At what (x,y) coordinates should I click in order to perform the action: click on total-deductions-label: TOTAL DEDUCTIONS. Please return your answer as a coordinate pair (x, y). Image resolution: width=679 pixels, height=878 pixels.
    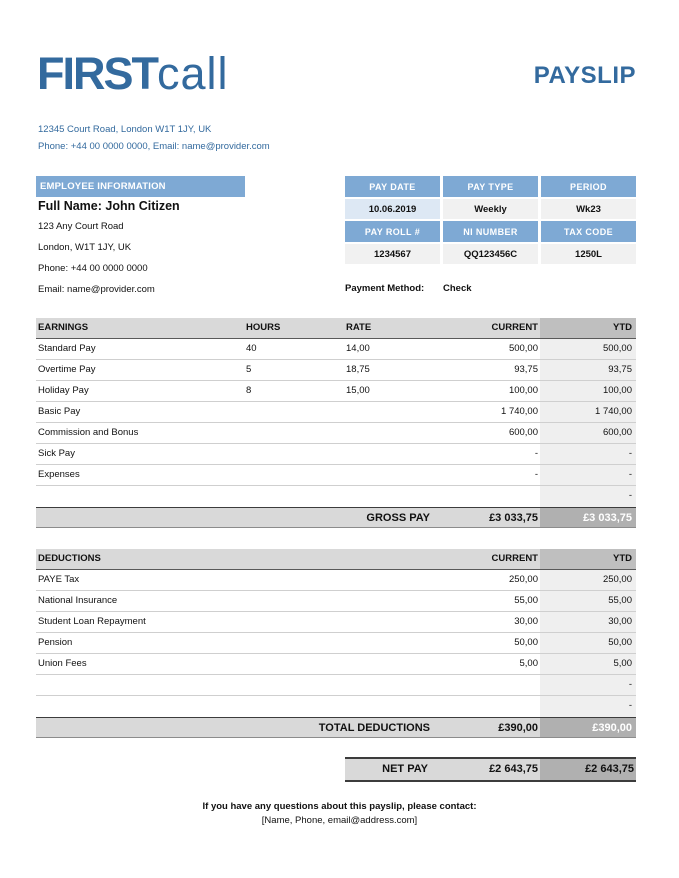
    Looking at the image, I should click on (374, 728).